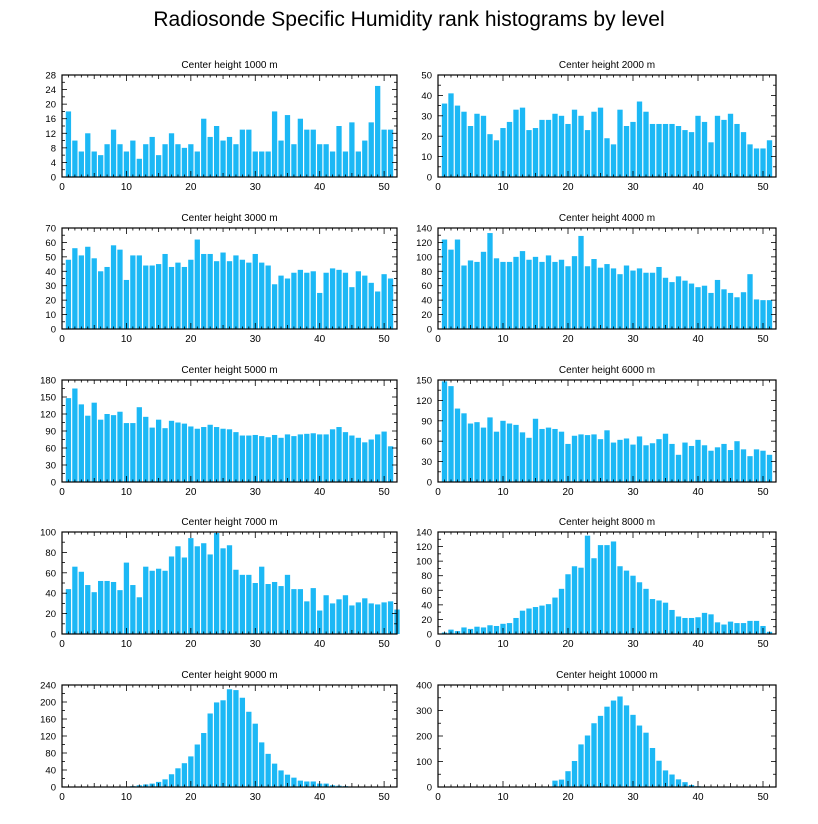 This screenshot has height=824, width=818. Describe the element at coordinates (50, 90) in the screenshot. I see `y-tick-label: 24` at that location.